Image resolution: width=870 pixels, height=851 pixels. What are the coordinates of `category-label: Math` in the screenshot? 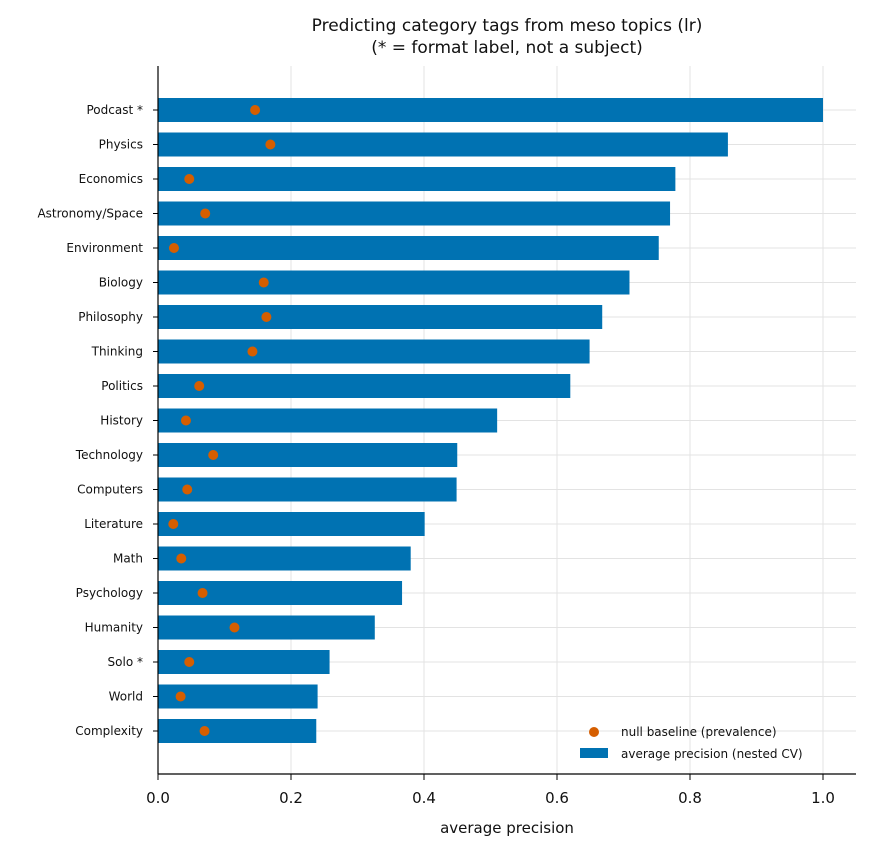 It's located at (128, 559).